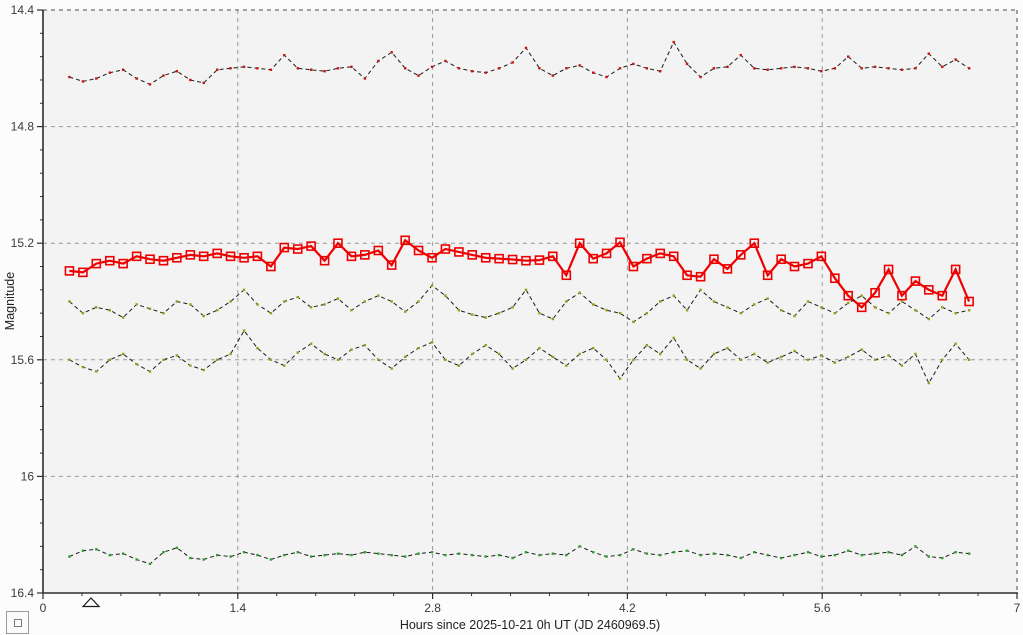 The width and height of the screenshot is (1023, 635). I want to click on y-tick-label: 16.4, so click(23, 593).